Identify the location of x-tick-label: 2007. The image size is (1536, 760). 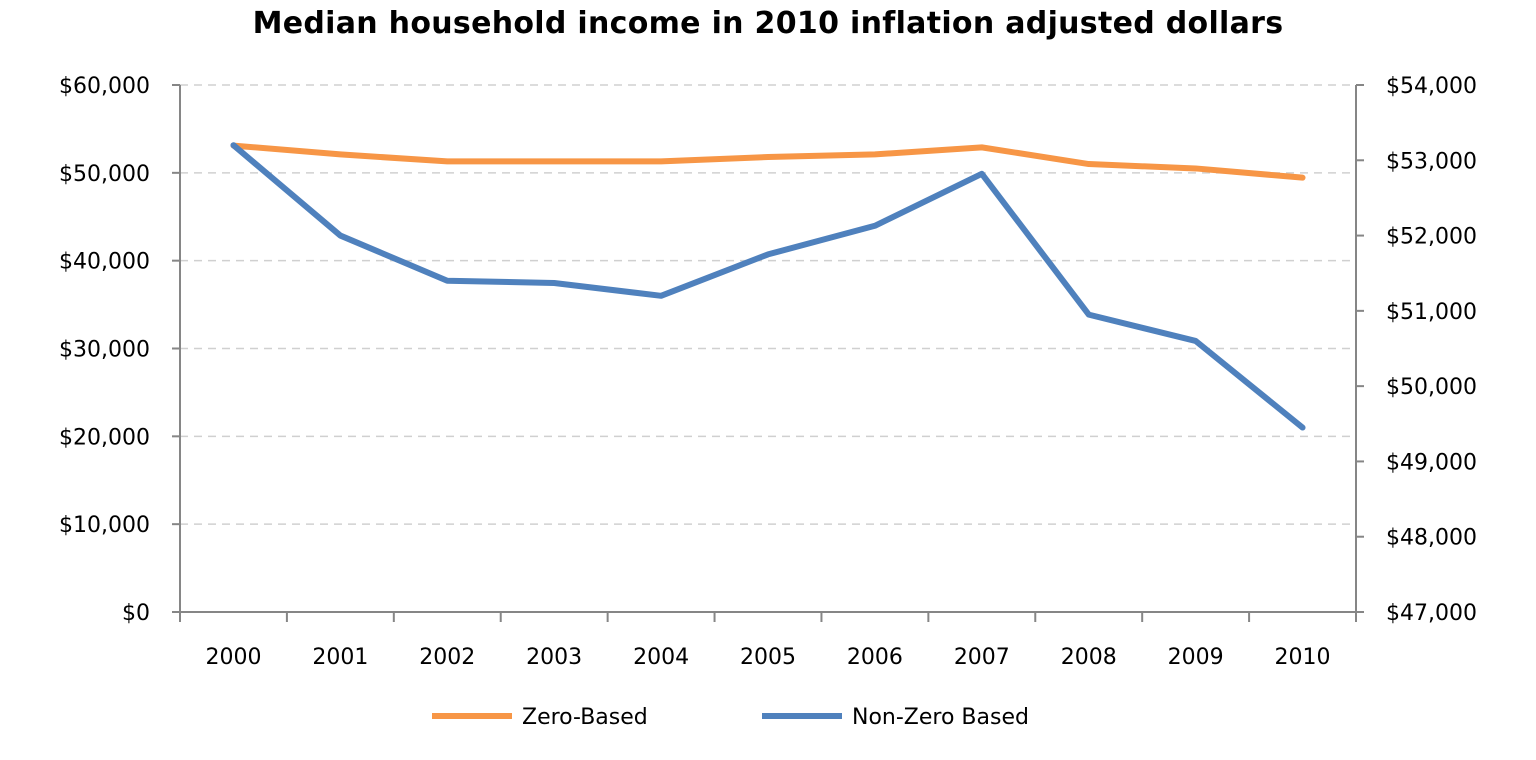
(982, 657).